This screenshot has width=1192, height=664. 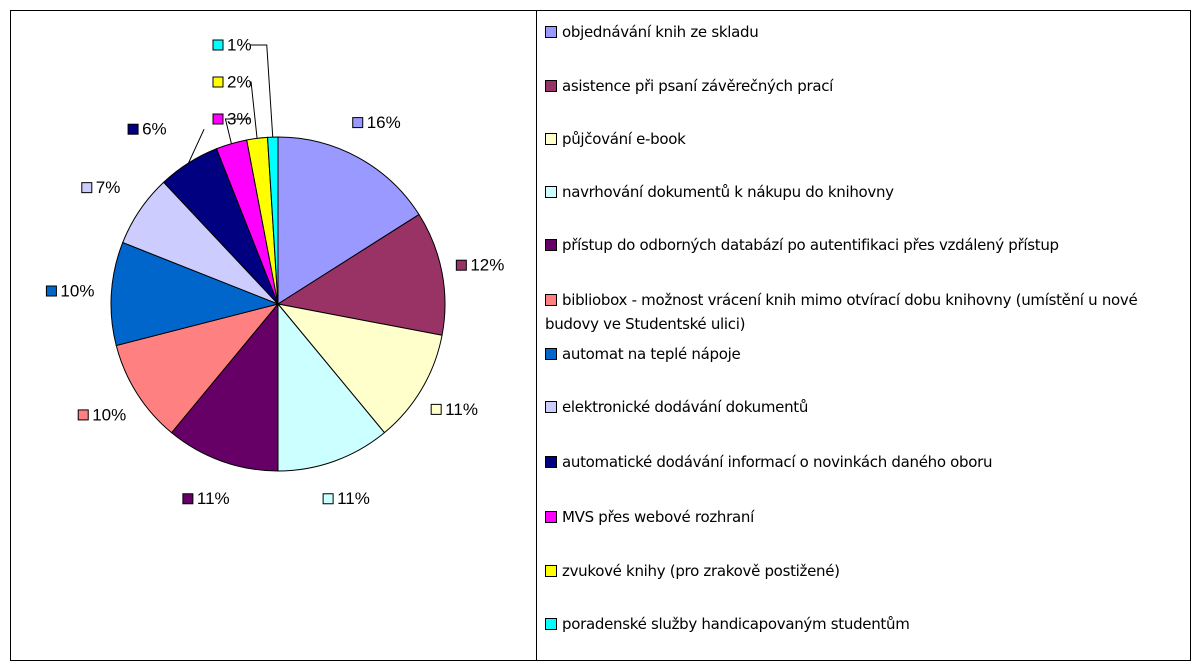 I want to click on data-label: 7%, so click(x=108, y=187).